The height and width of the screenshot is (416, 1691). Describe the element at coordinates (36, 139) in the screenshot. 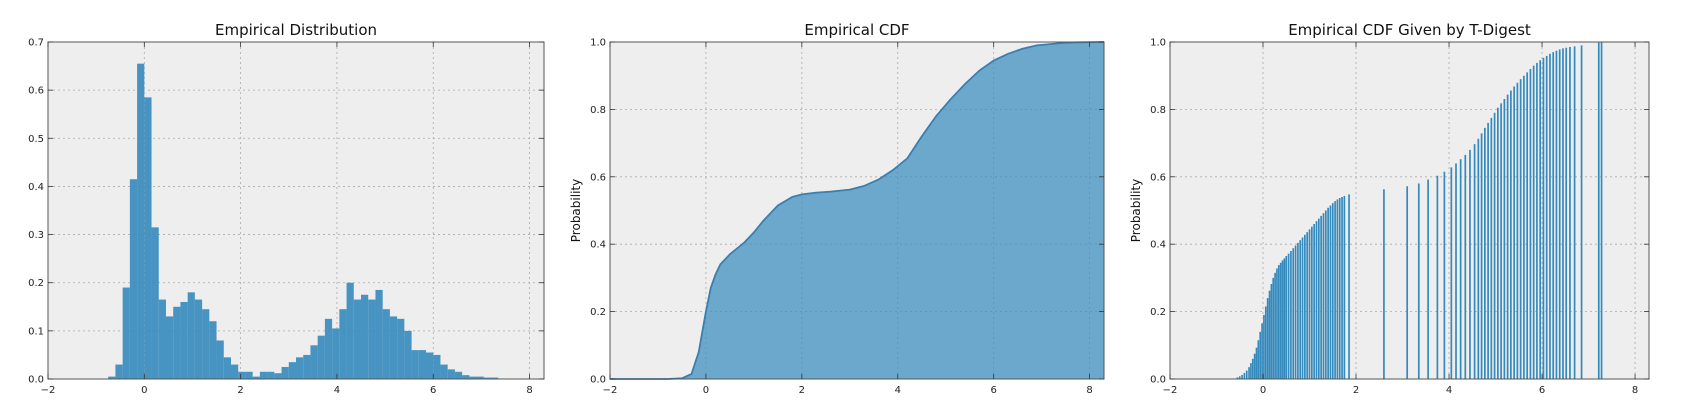

I see `y-tick-label: 0.5` at that location.